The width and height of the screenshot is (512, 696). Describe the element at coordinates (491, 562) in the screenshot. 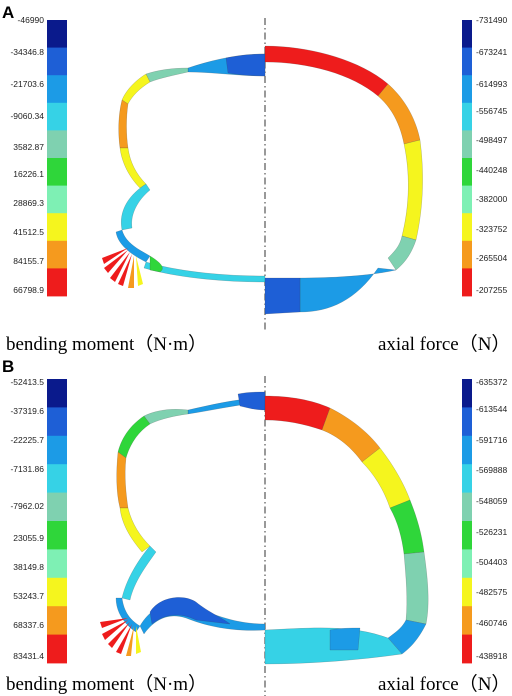

I see `axial-tick: -504403` at that location.